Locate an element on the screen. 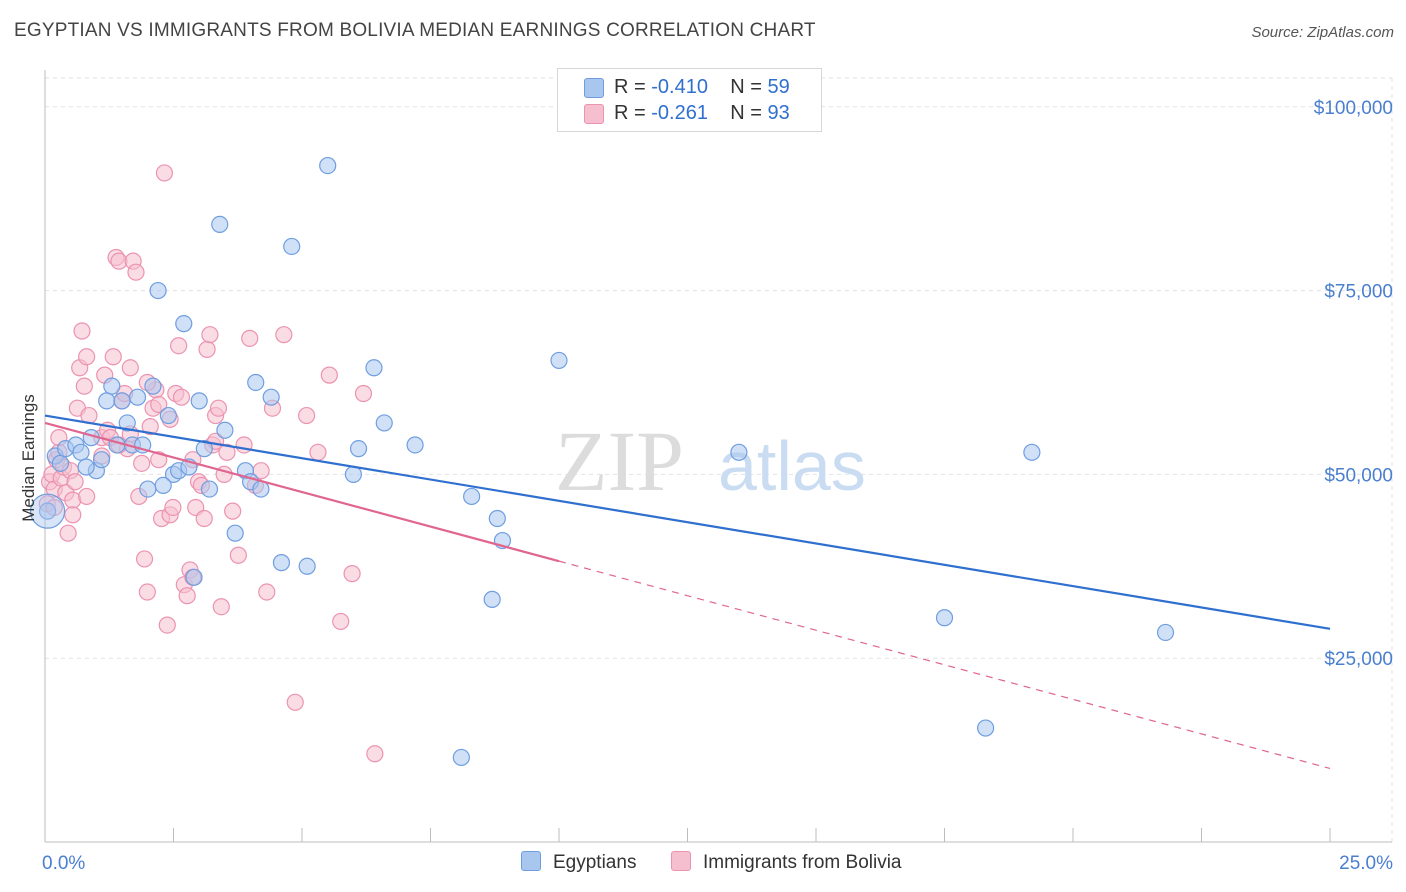 The height and width of the screenshot is (892, 1406). y-tick-label: $100,000 is located at coordinates (1353, 108).